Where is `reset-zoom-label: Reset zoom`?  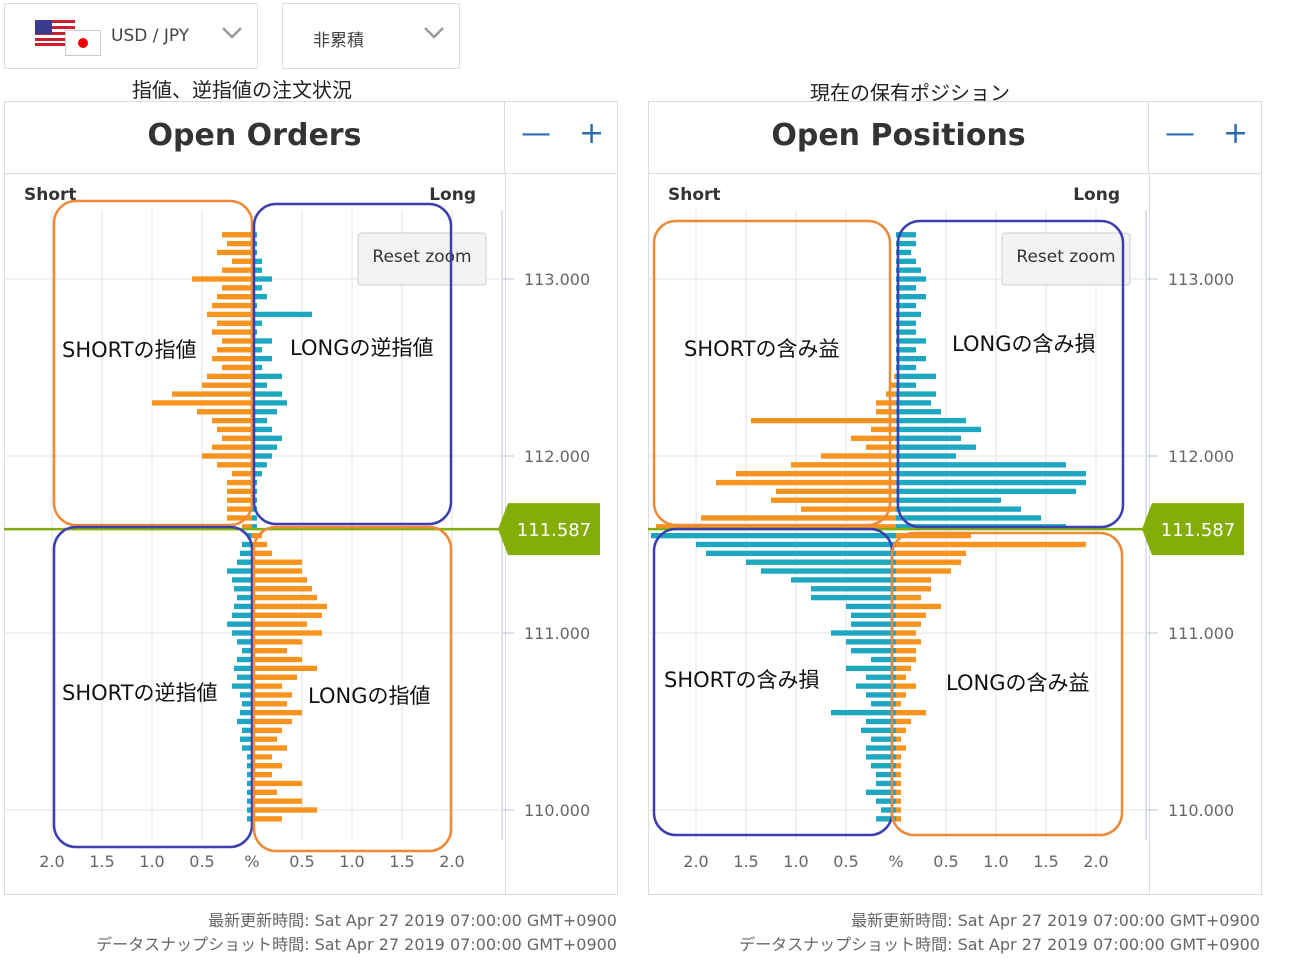 reset-zoom-label: Reset zoom is located at coordinates (421, 257).